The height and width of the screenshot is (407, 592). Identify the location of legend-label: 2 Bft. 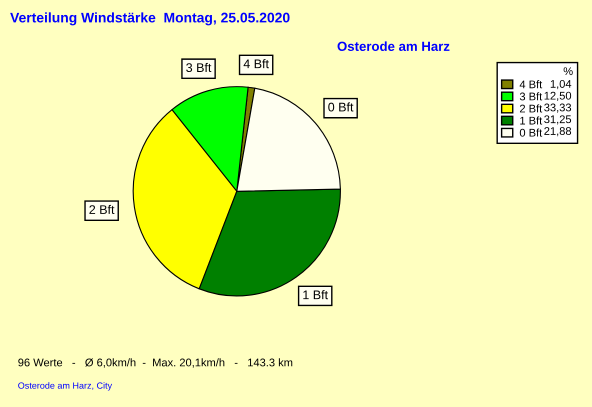
(531, 108).